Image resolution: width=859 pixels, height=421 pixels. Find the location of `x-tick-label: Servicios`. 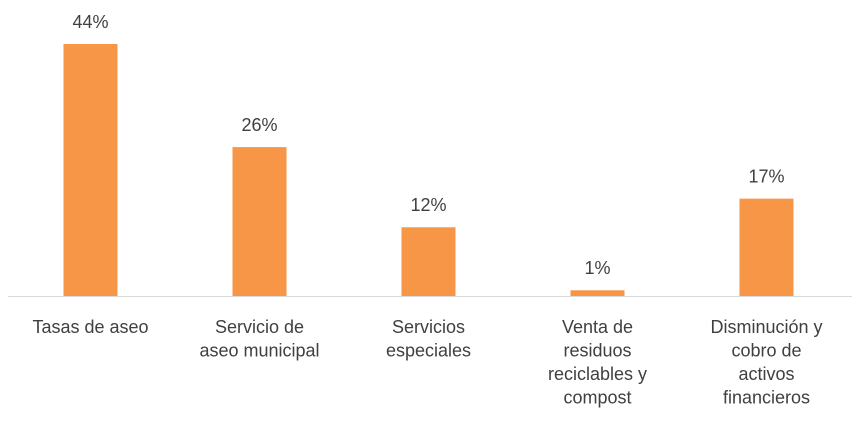

x-tick-label: Servicios is located at coordinates (428, 327).